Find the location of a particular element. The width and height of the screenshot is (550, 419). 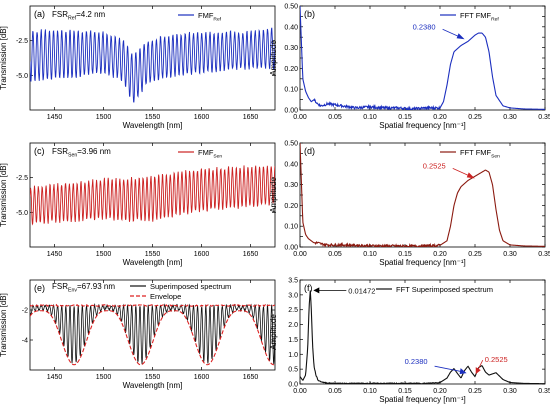

y-tick-label: 2.5 is located at coordinates (293, 310).